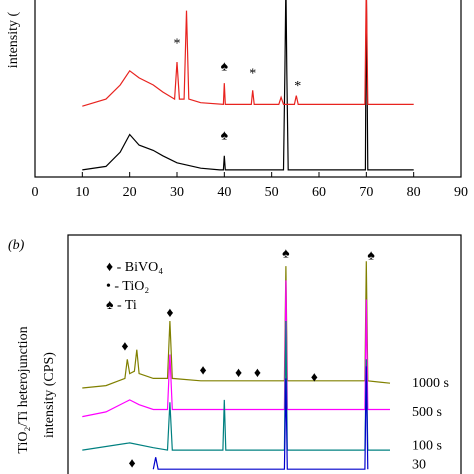 The image size is (474, 474). Describe the element at coordinates (427, 412) in the screenshot. I see `series-label: 500 s` at that location.